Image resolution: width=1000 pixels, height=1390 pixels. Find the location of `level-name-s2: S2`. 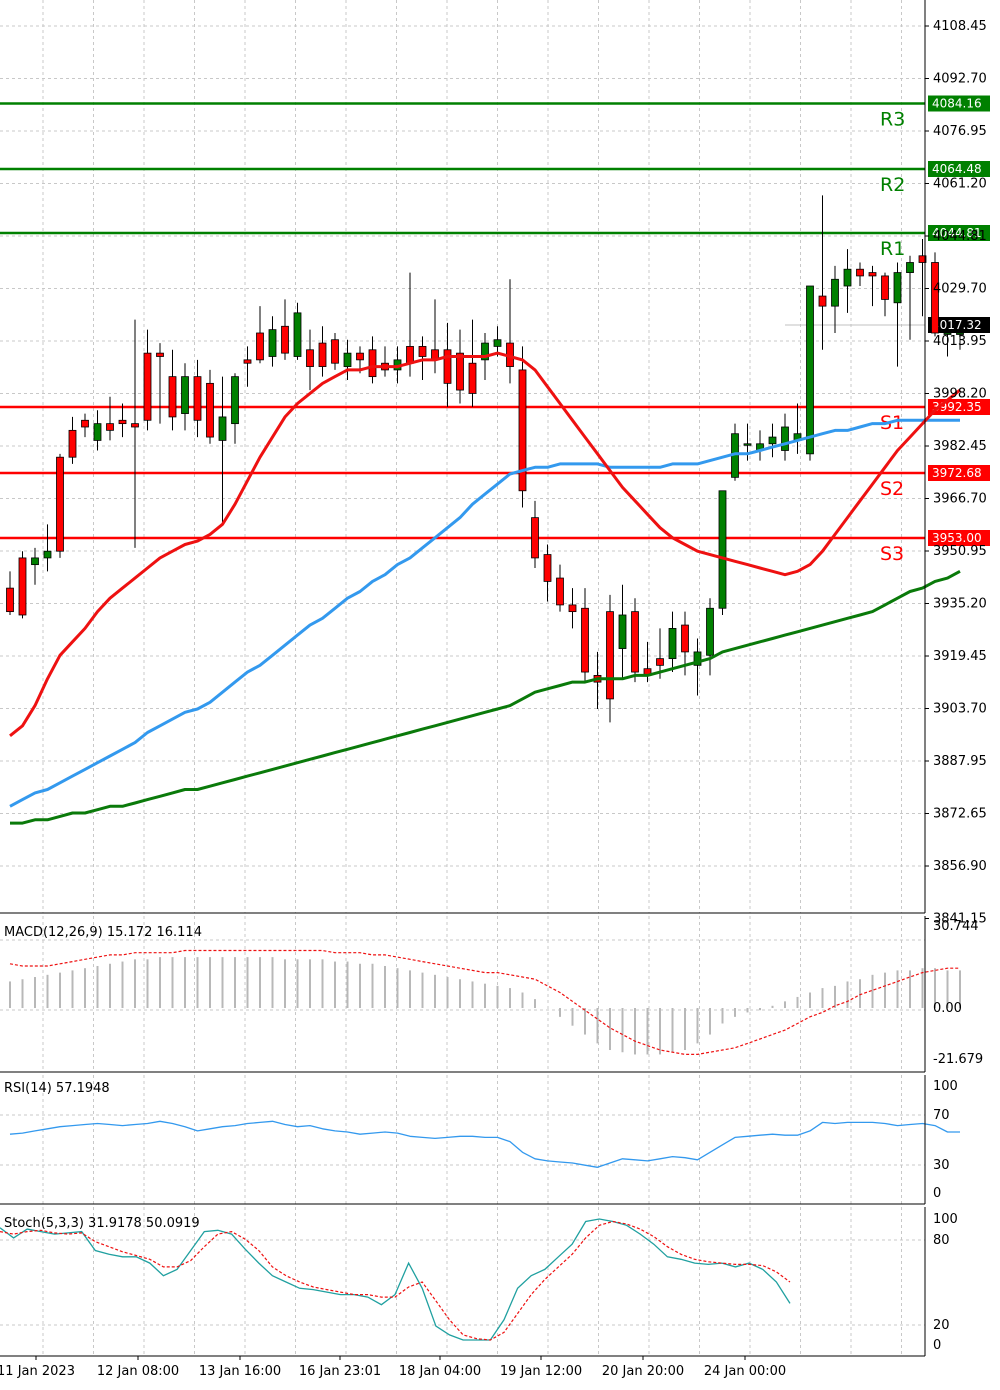

level-name-s2: S2 is located at coordinates (892, 489).